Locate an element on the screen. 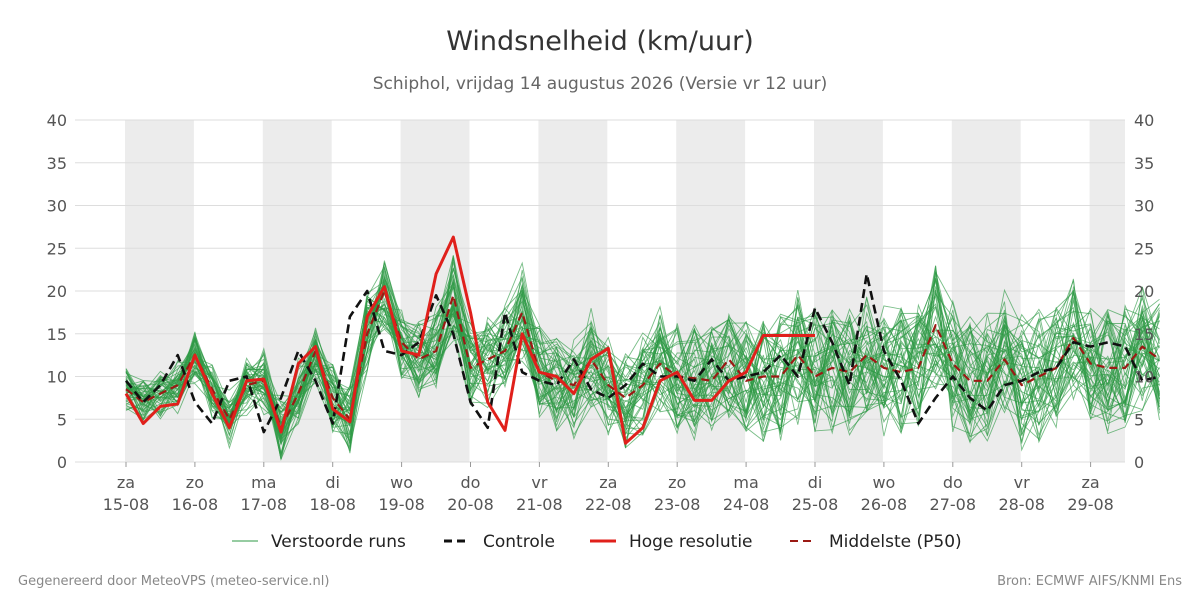  y-tick-label-left: 30 is located at coordinates (57, 206).